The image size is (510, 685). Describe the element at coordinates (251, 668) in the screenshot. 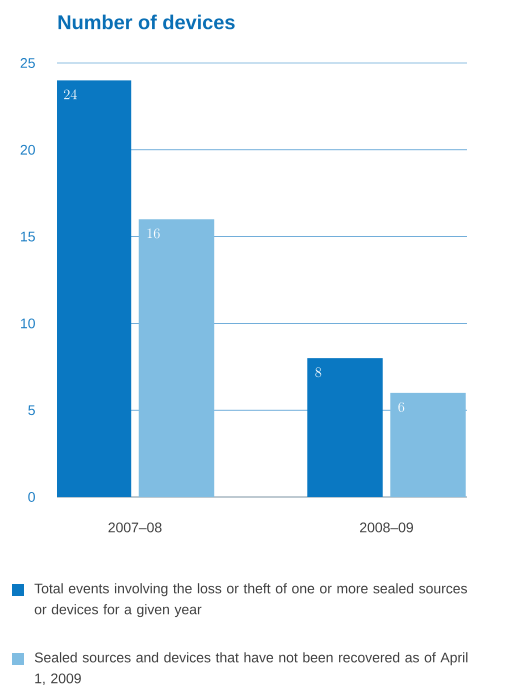

I see `legend-label: Sealed sources and devices that have not been recovered as of April 1, 2009` at that location.